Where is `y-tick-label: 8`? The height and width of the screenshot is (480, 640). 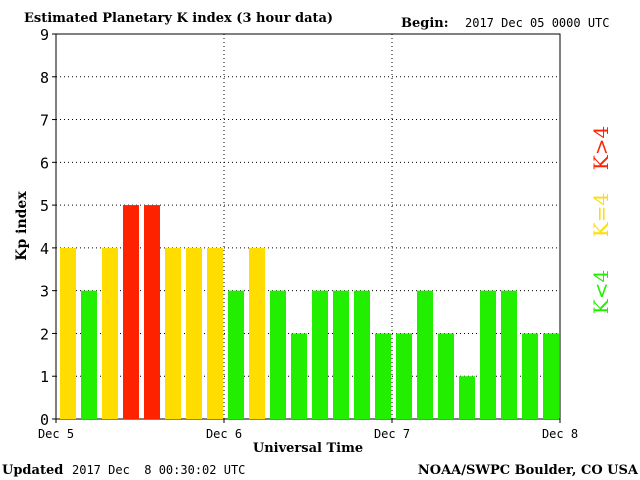
y-tick-label: 8 is located at coordinates (44, 78).